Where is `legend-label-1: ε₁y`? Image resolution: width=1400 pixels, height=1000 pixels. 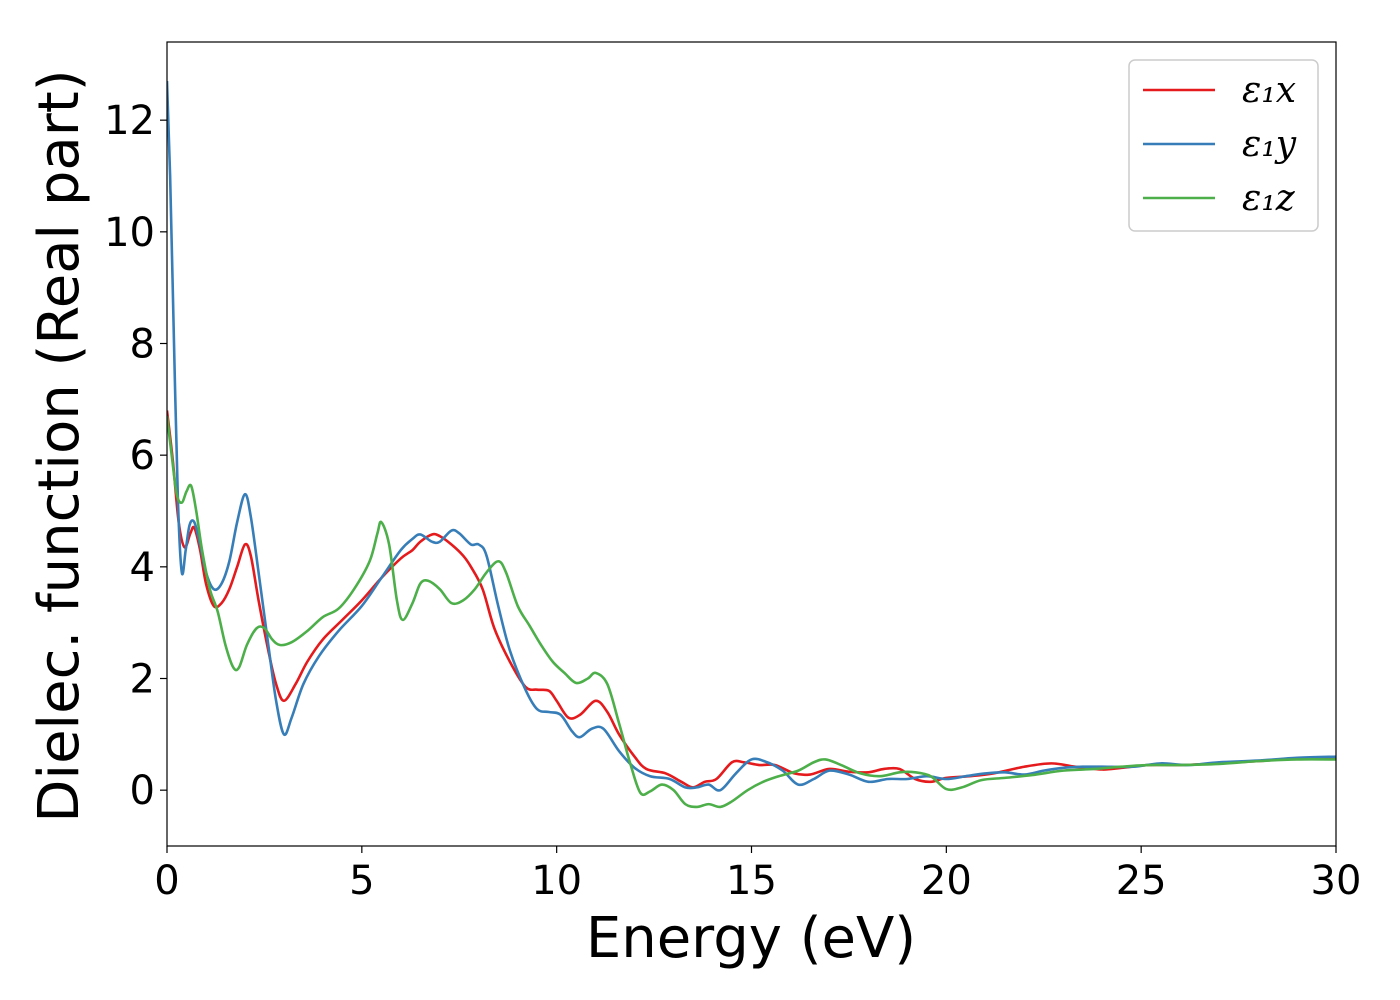
legend-label-1: ε₁y is located at coordinates (1269, 144).